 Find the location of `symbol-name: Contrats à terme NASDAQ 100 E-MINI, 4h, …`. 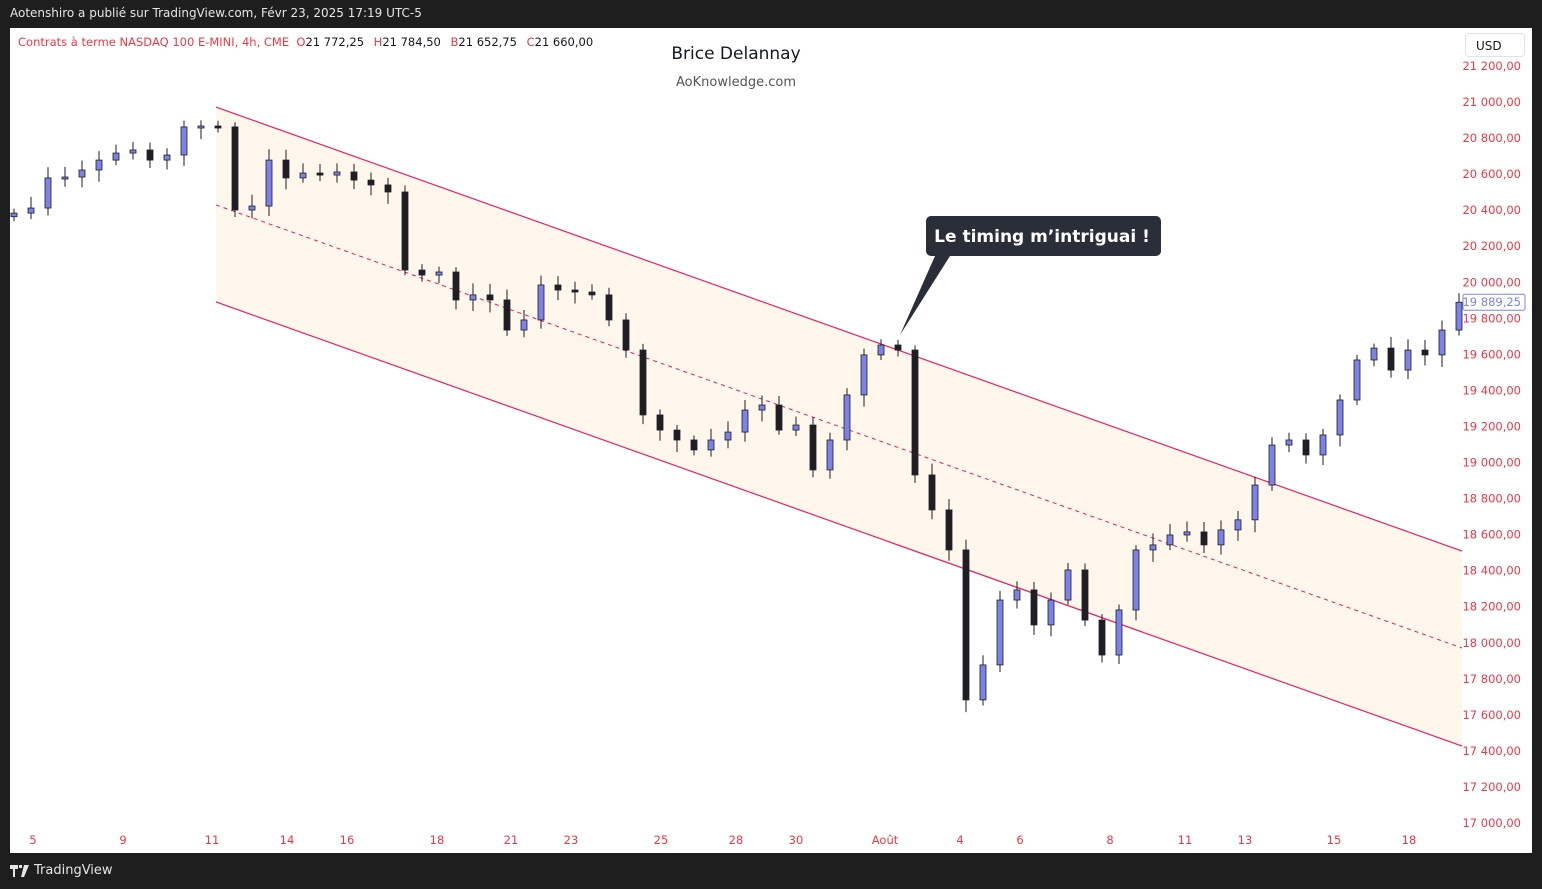

symbol-name: Contrats à terme NASDAQ 100 E-MINI, 4h, … is located at coordinates (154, 42).